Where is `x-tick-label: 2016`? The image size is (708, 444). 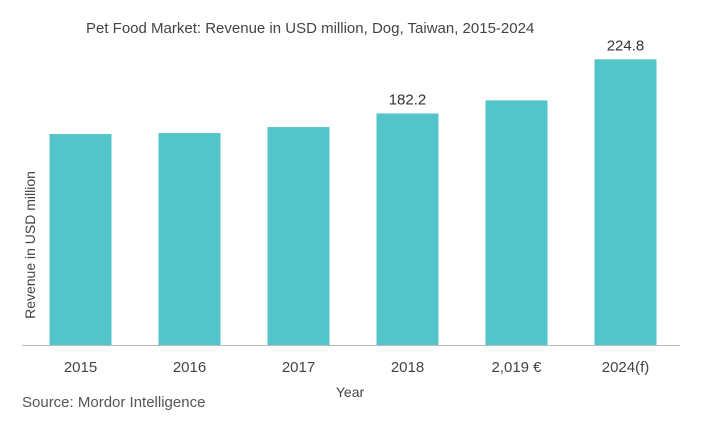
x-tick-label: 2016 is located at coordinates (189, 367).